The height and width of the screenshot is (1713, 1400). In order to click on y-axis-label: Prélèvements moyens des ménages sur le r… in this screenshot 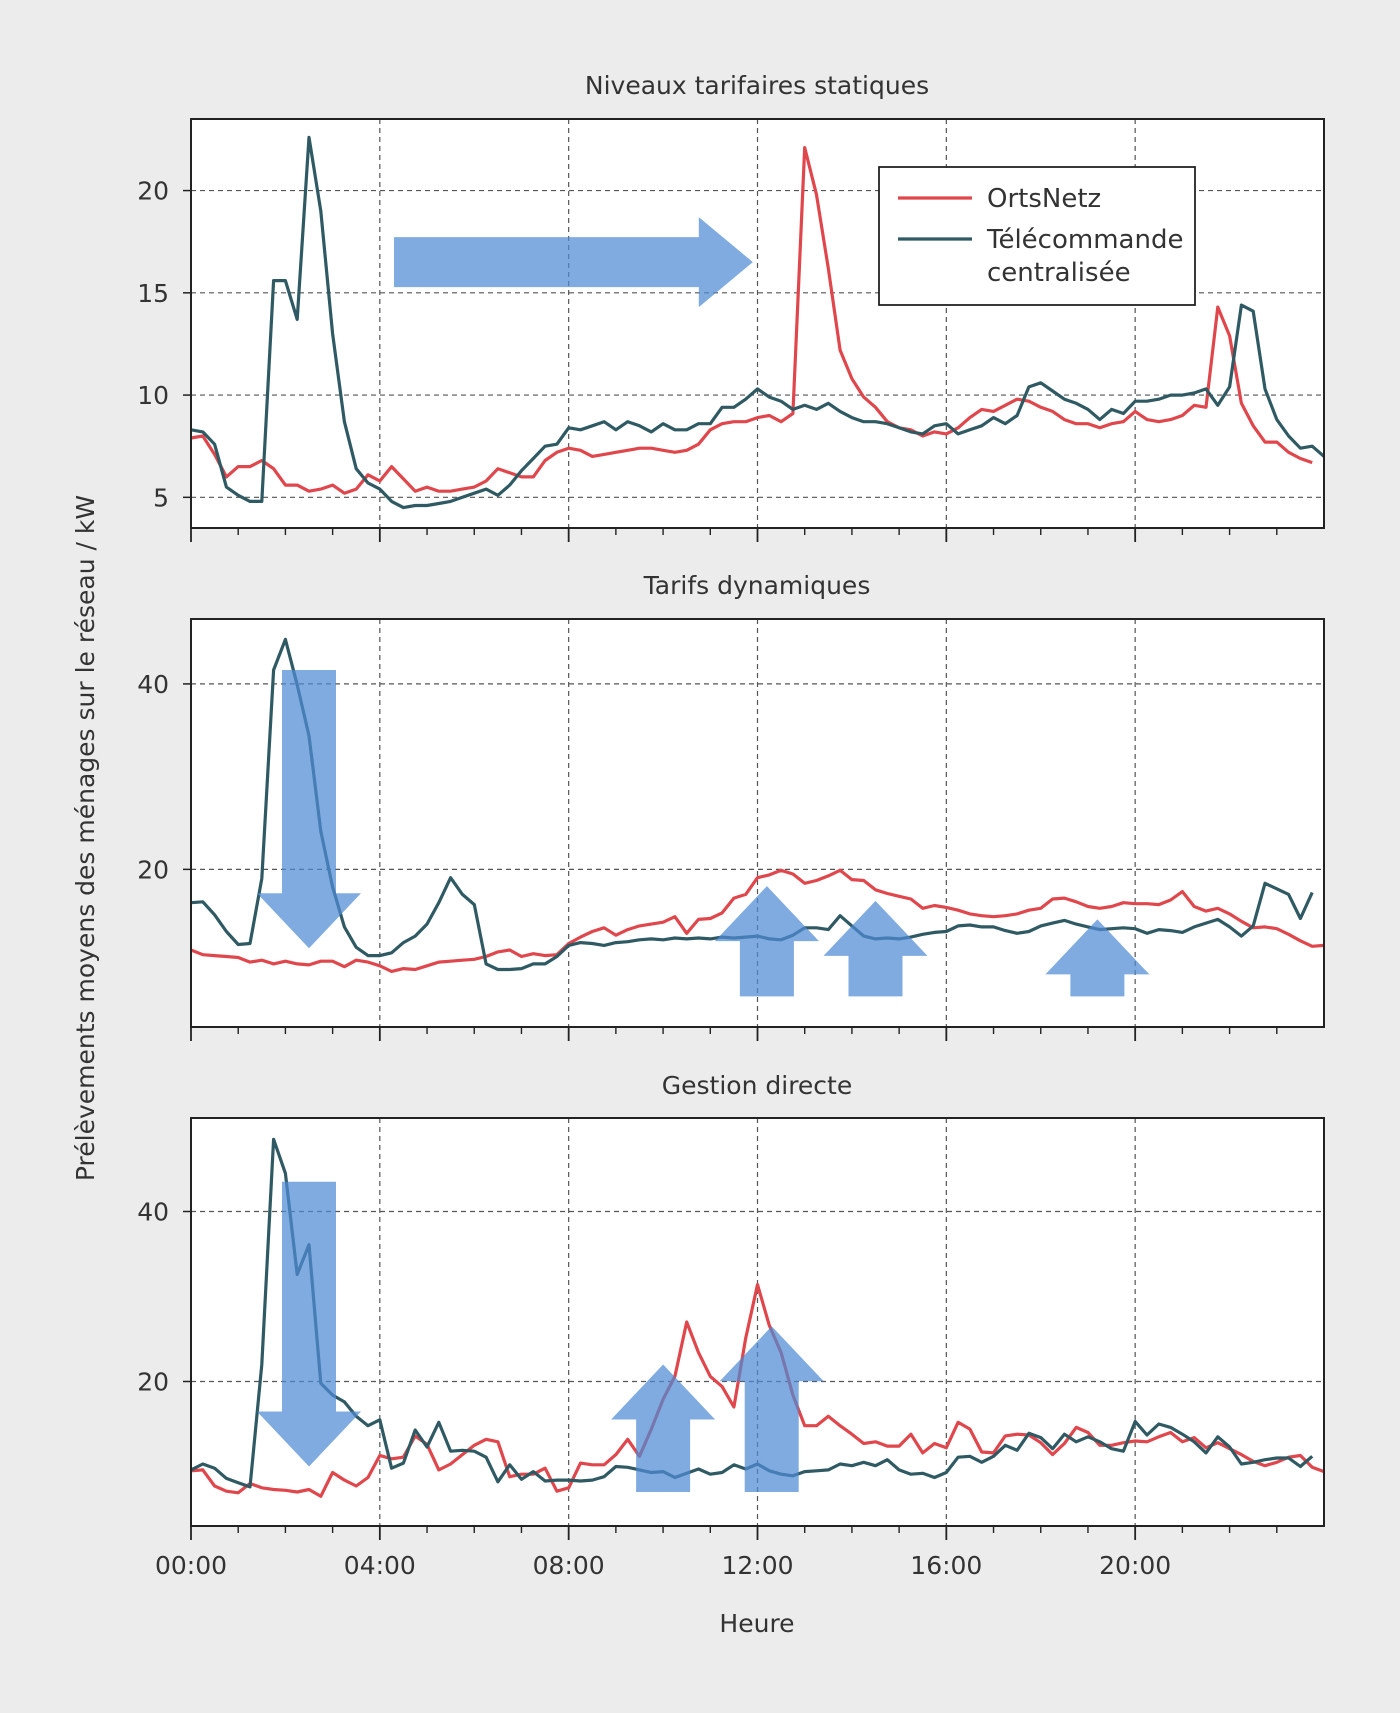, I will do `click(85, 838)`.